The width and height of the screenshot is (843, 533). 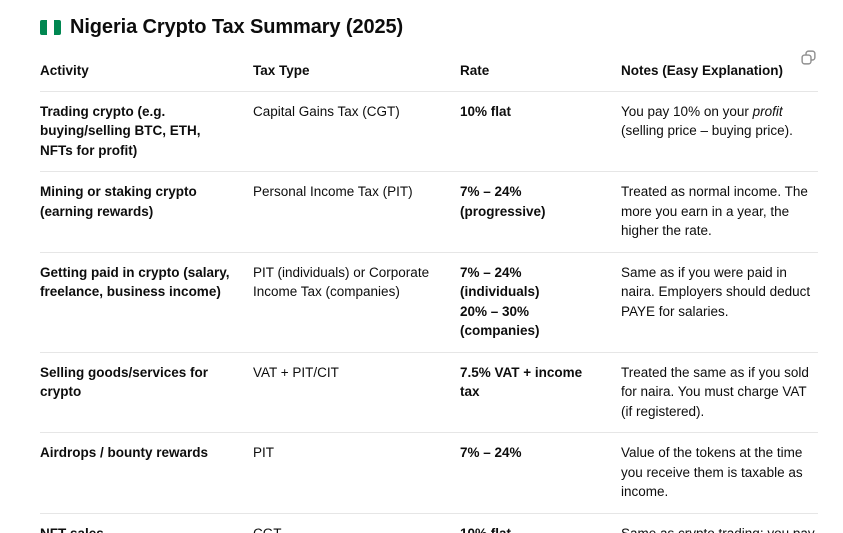 What do you see at coordinates (237, 27) in the screenshot?
I see `page-title-text: Nigeria Crypto Tax Summary (2025)` at bounding box center [237, 27].